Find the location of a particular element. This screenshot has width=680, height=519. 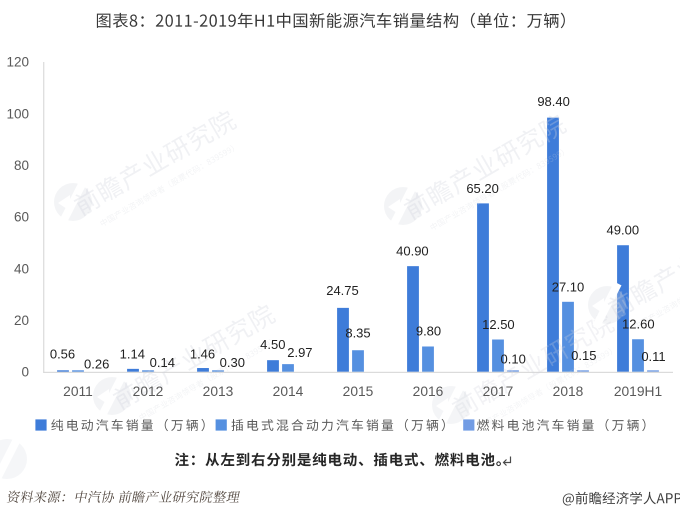

svg-text: 2011 is located at coordinates (78, 391).